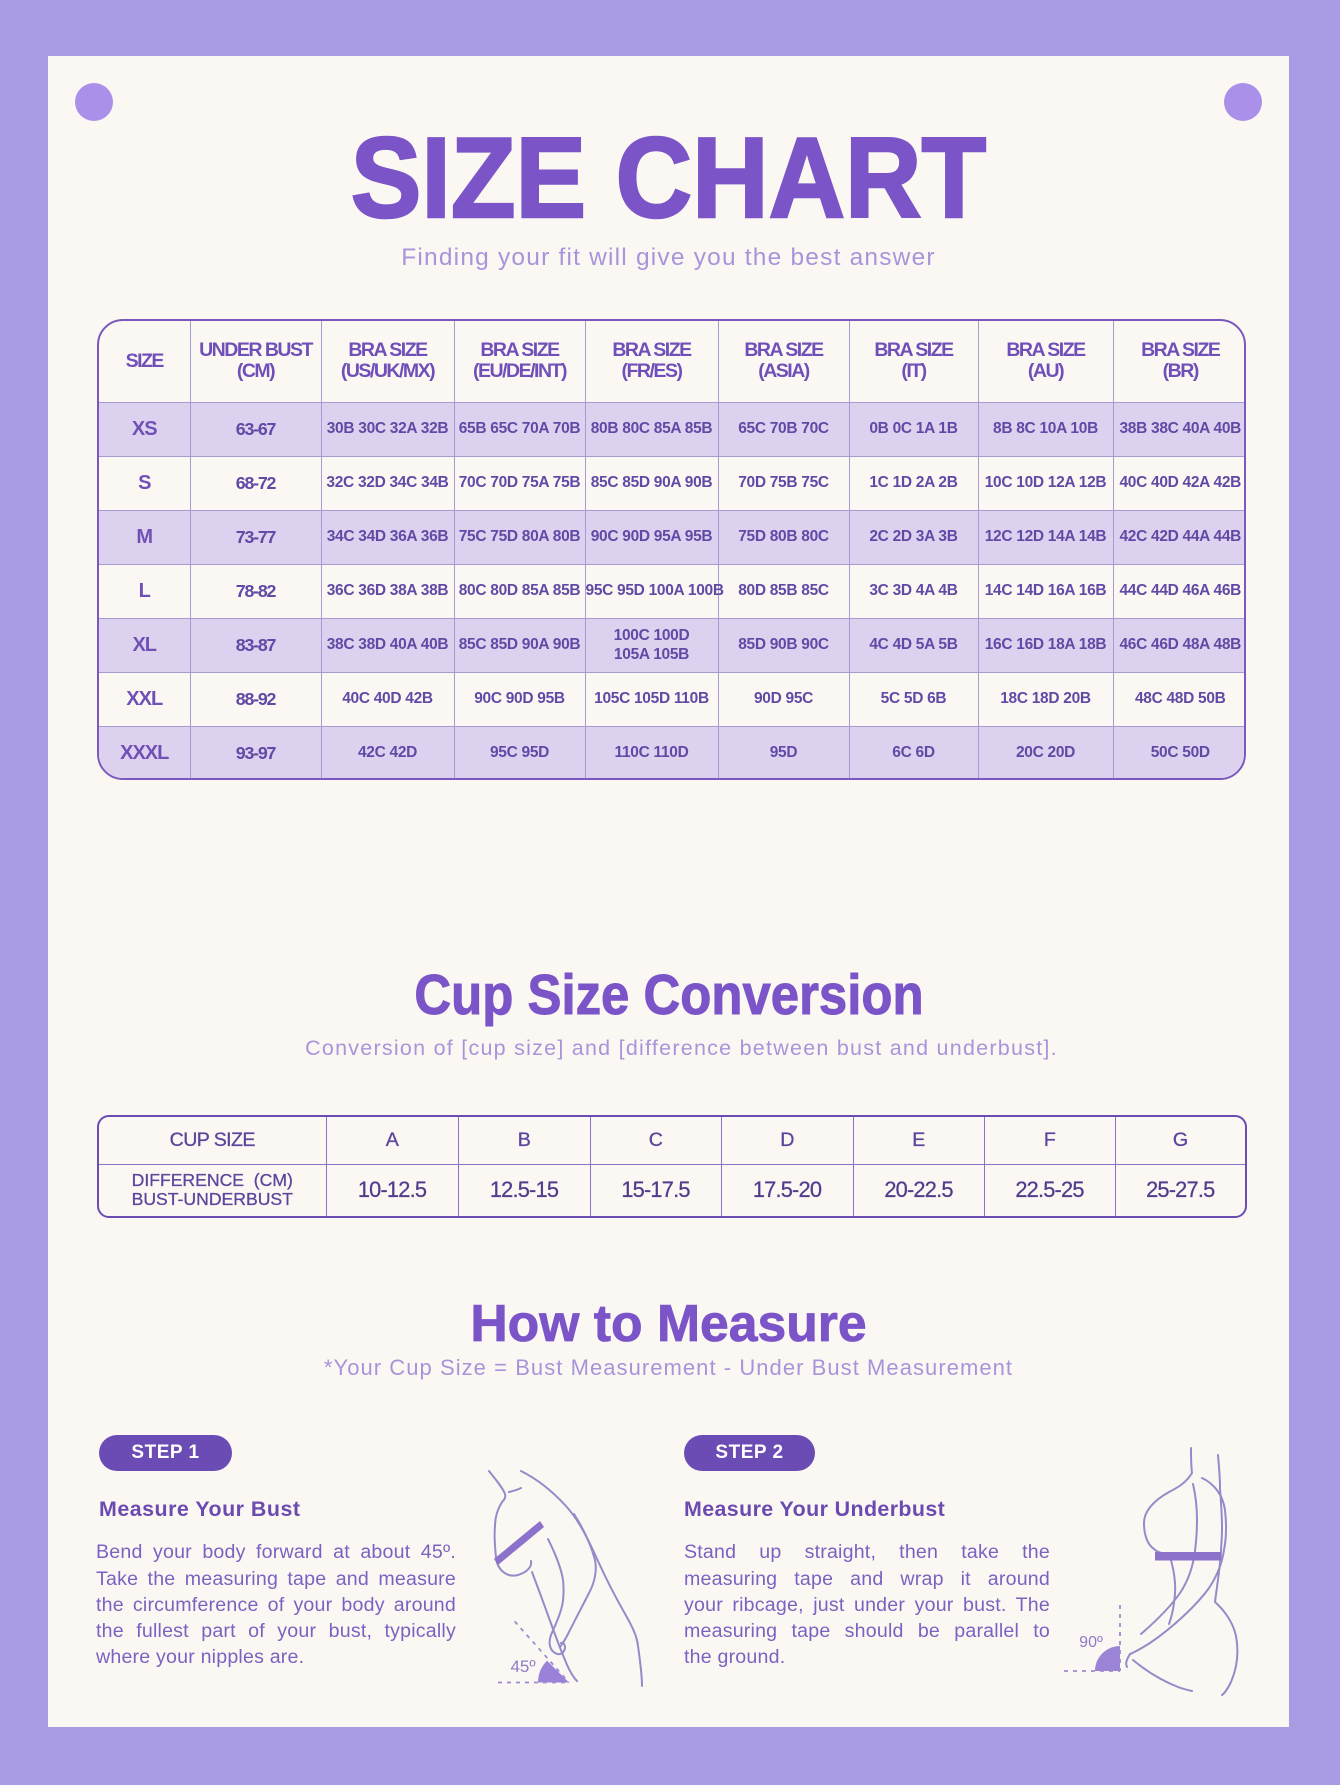 This screenshot has height=1785, width=1340. I want to click on svg-text: 45º, so click(522, 1666).